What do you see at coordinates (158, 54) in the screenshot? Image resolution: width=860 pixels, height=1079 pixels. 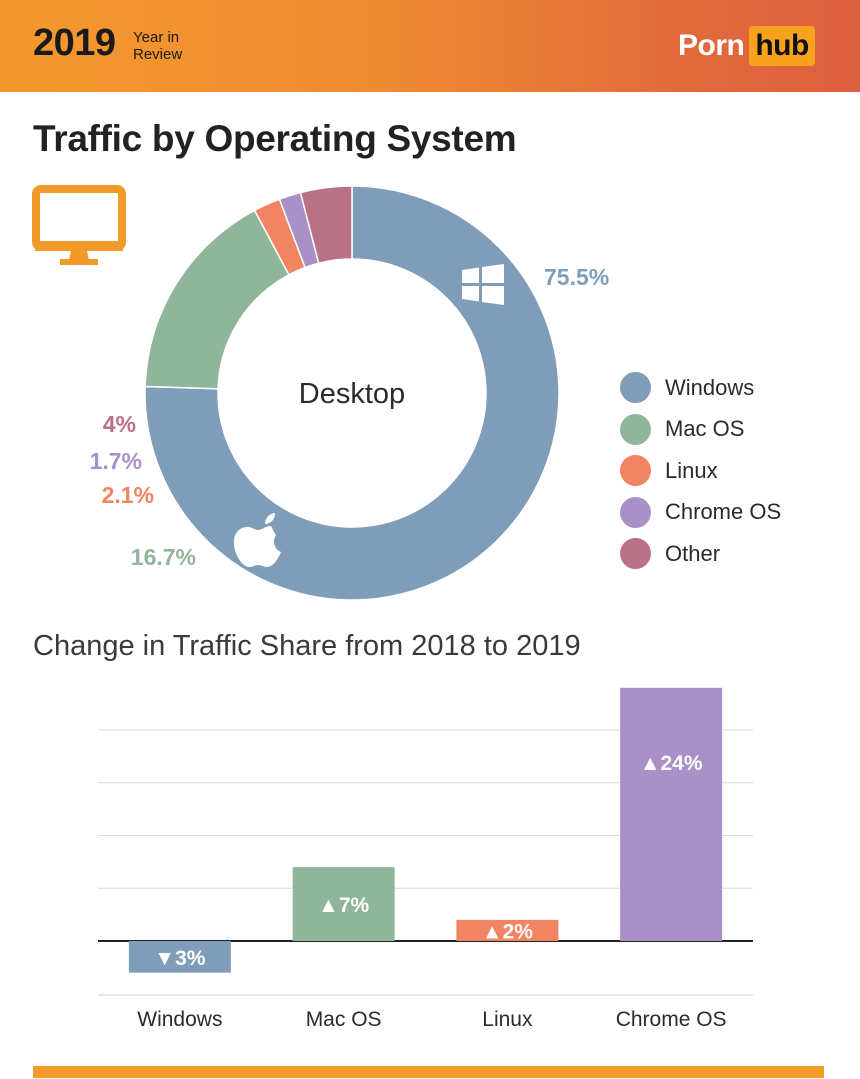 I see `header-tagline-line2: Review` at bounding box center [158, 54].